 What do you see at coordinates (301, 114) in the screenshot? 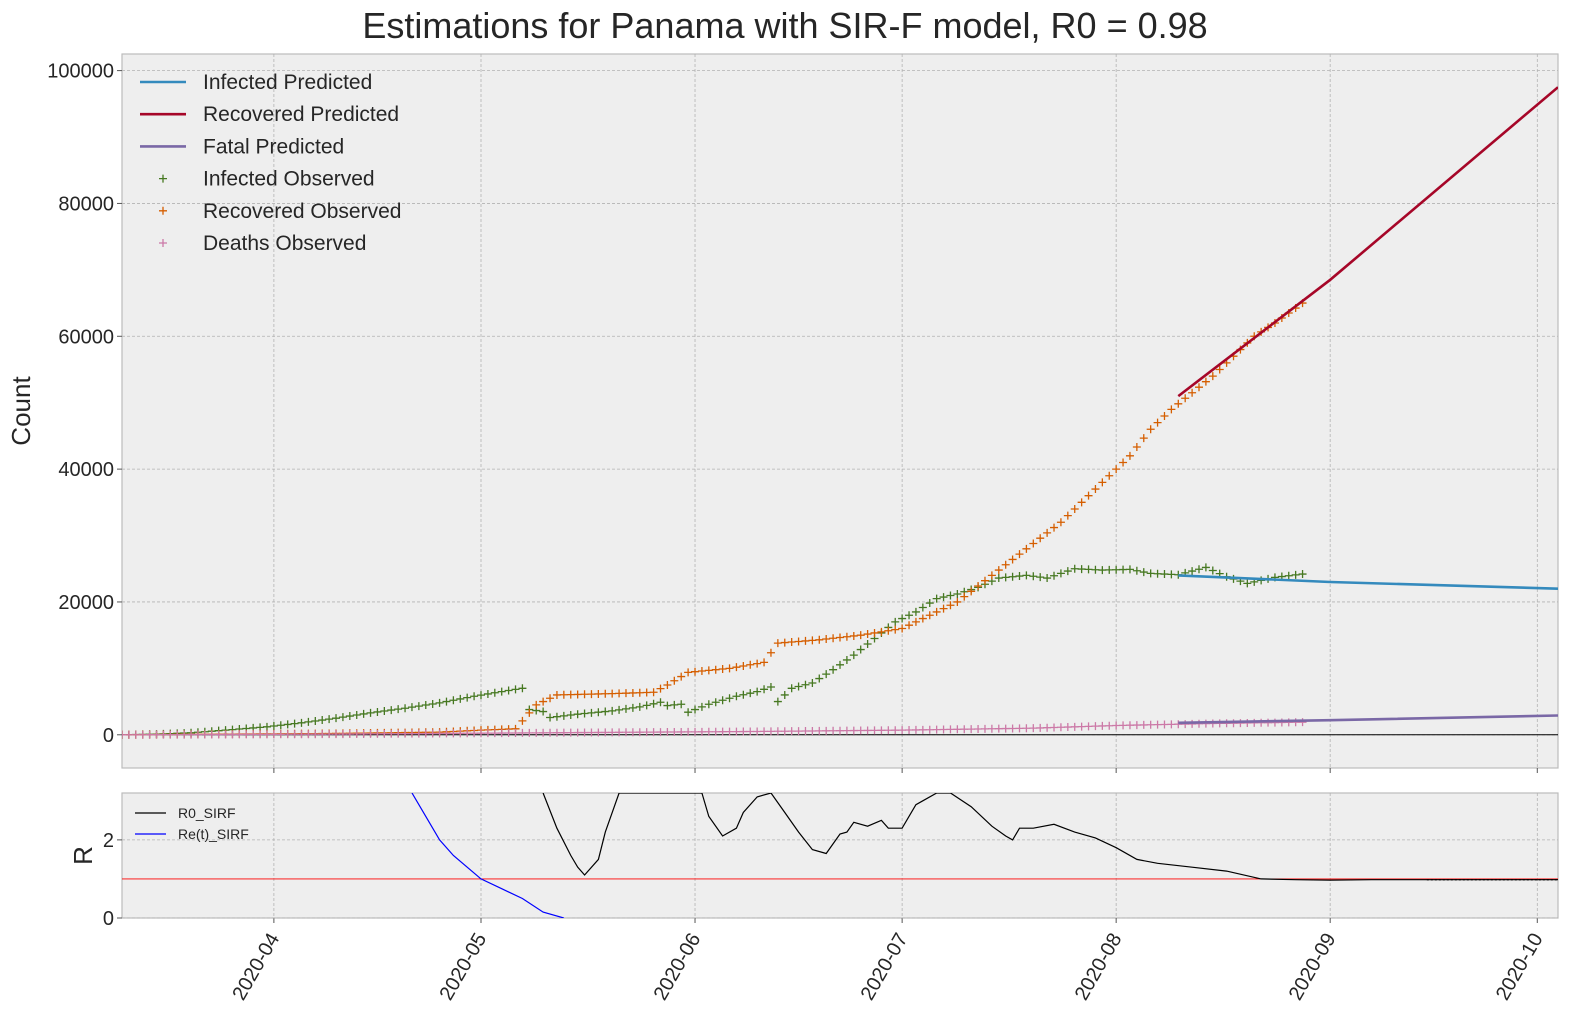
I see `legend-label: Recovered Predicted` at bounding box center [301, 114].